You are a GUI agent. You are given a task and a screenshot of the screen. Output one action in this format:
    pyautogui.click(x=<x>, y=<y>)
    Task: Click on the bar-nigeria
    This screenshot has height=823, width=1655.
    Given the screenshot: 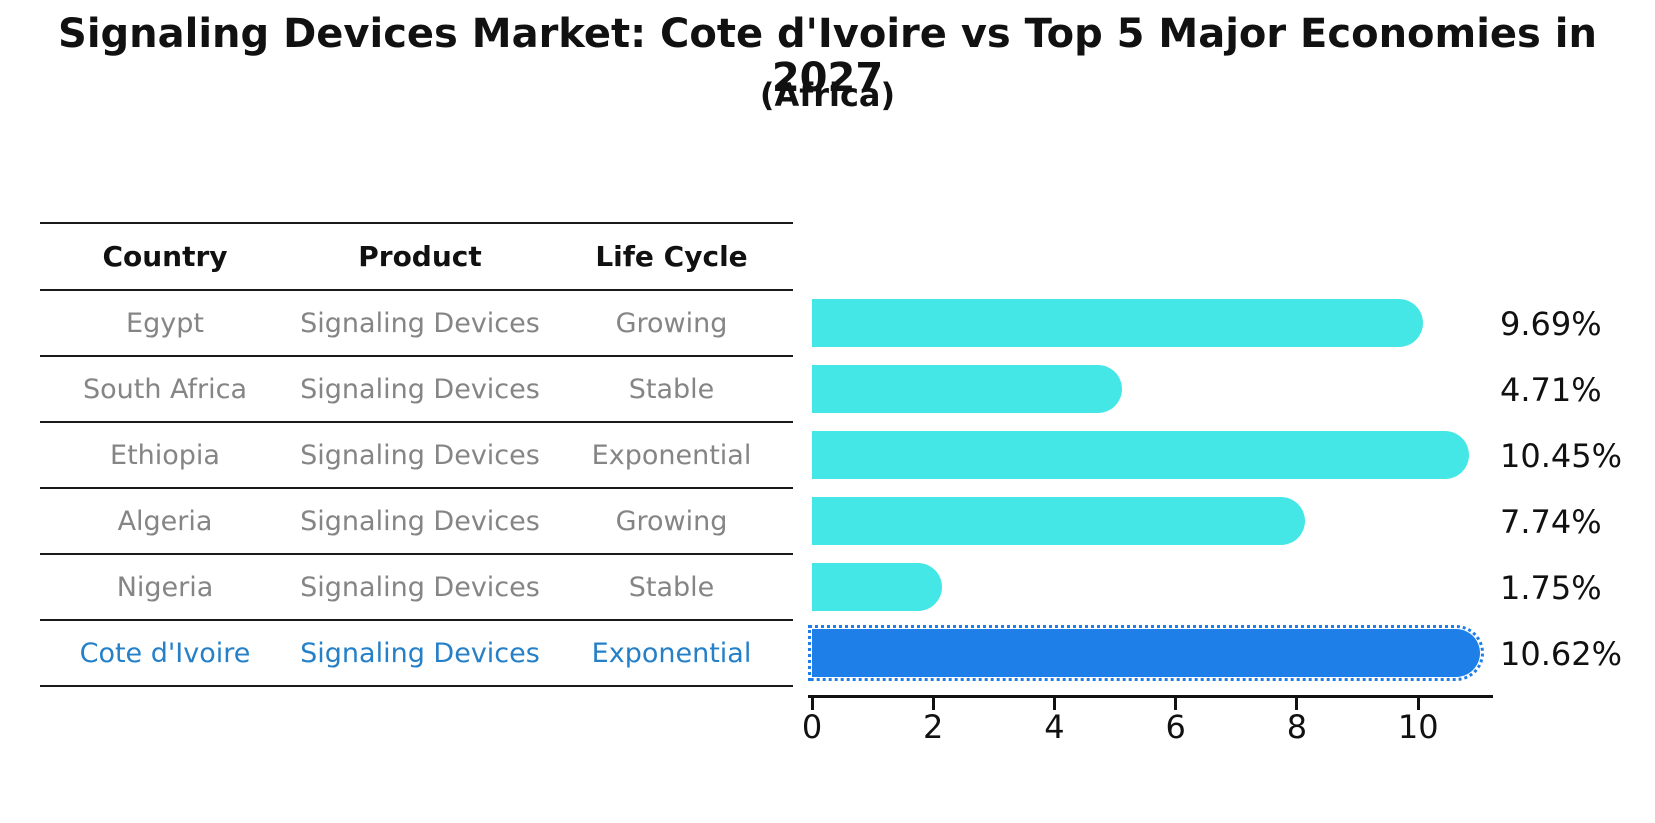 What is the action you would take?
    pyautogui.click(x=877, y=587)
    